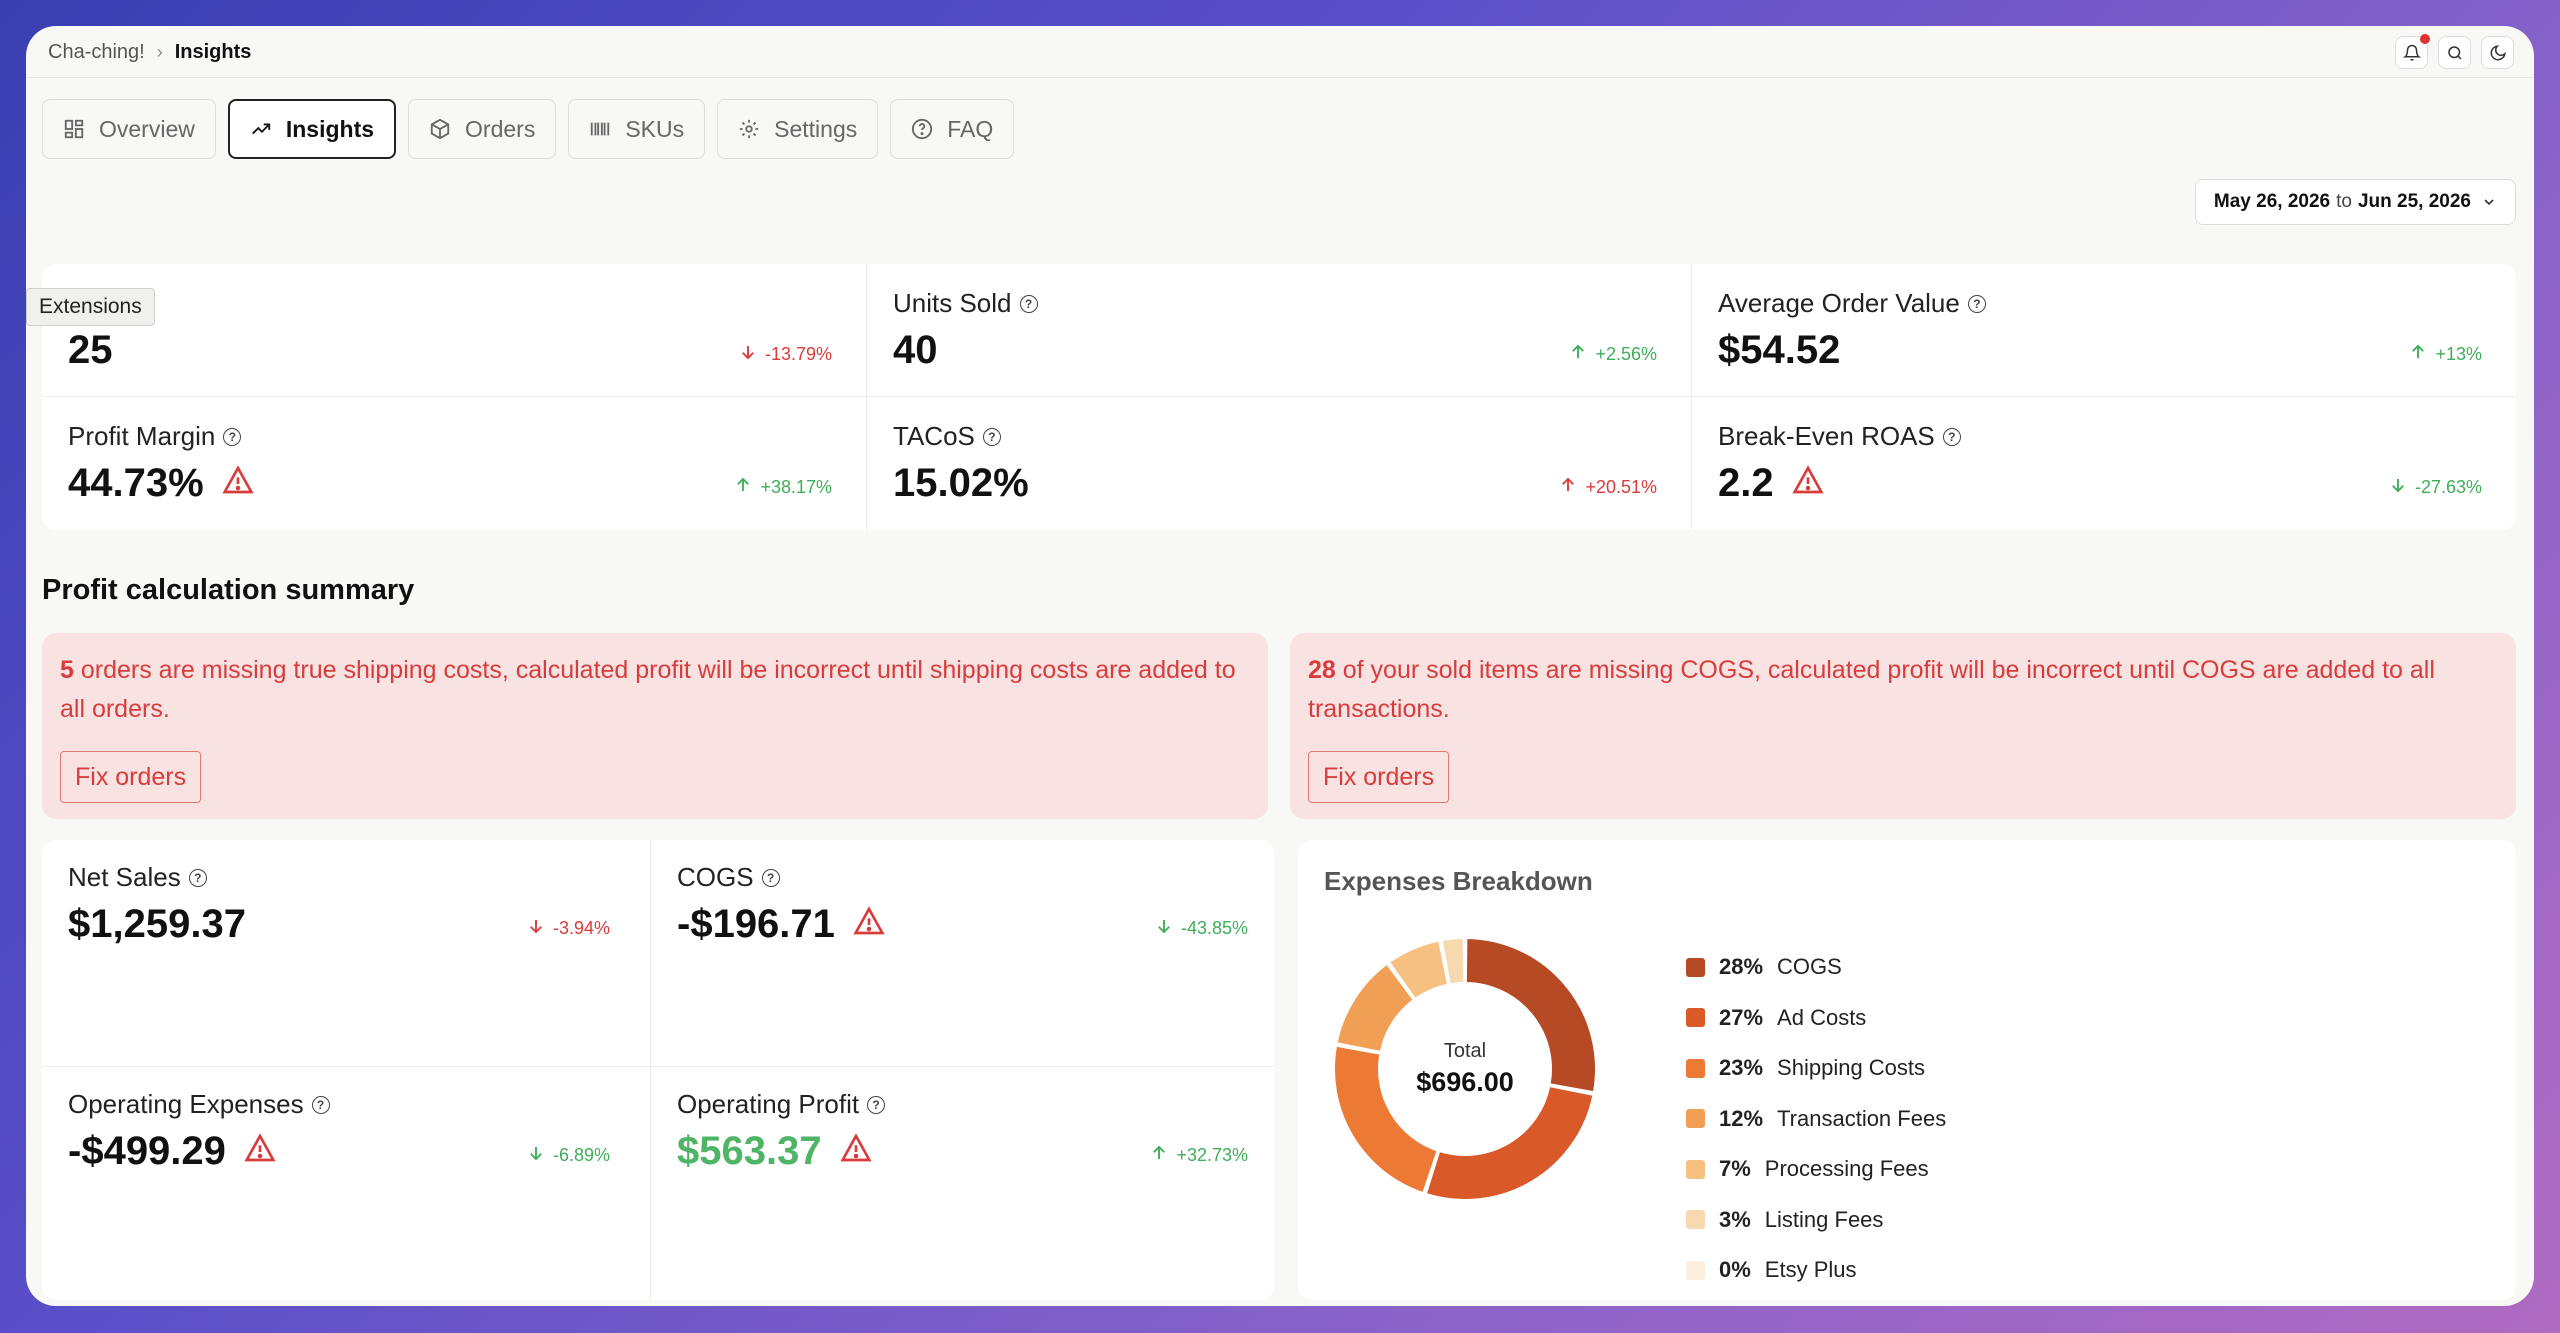 This screenshot has height=1333, width=2560. Describe the element at coordinates (1735, 1219) in the screenshot. I see `legend-percent: 3%` at that location.